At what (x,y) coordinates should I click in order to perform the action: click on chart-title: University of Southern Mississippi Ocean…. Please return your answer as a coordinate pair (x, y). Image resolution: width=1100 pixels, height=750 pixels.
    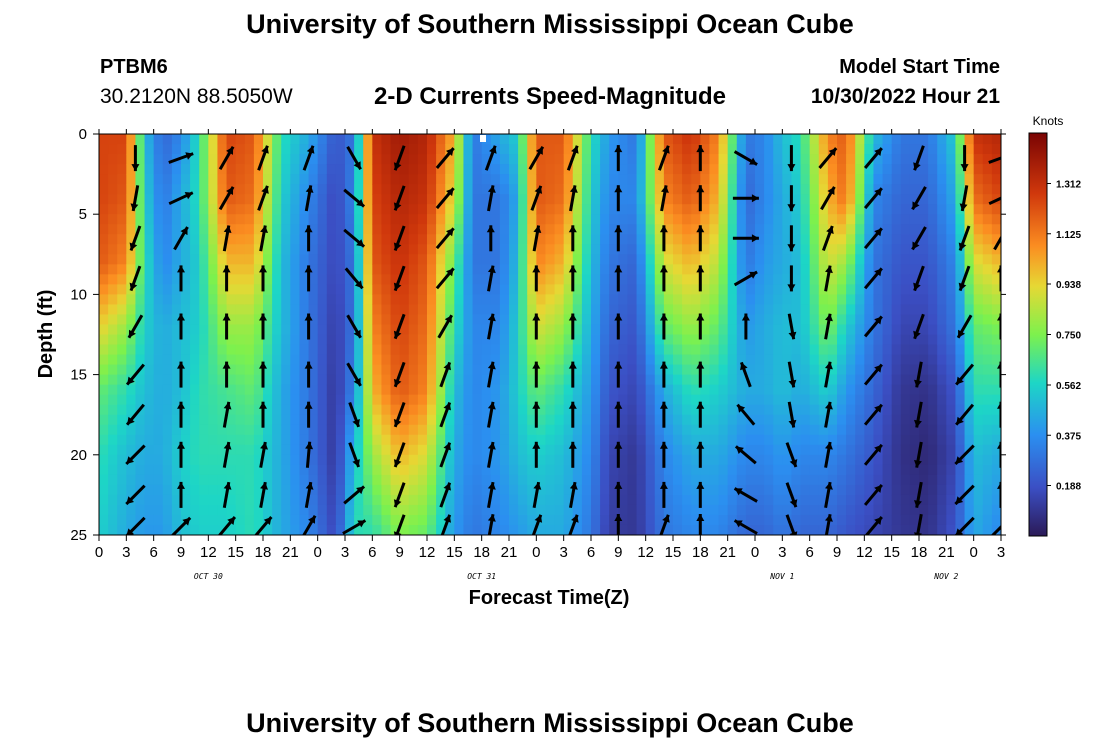
    Looking at the image, I should click on (550, 24).